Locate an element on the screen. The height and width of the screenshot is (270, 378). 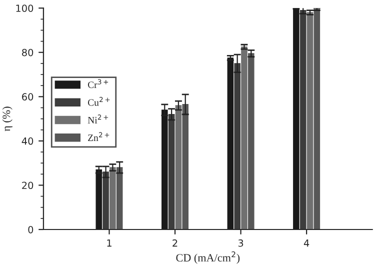
y-tick-label: 40 is located at coordinates (28, 141).